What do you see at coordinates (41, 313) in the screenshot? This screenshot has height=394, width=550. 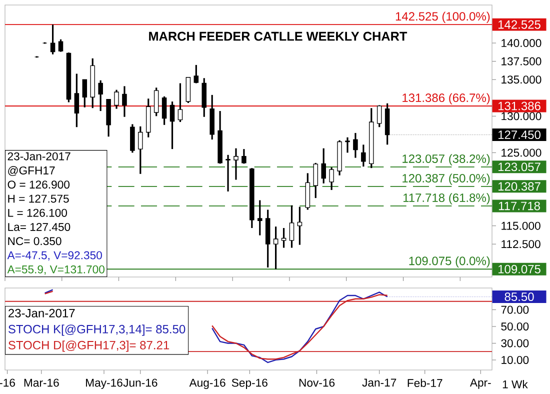 I see `legend-title: 23-Jan-2017` at bounding box center [41, 313].